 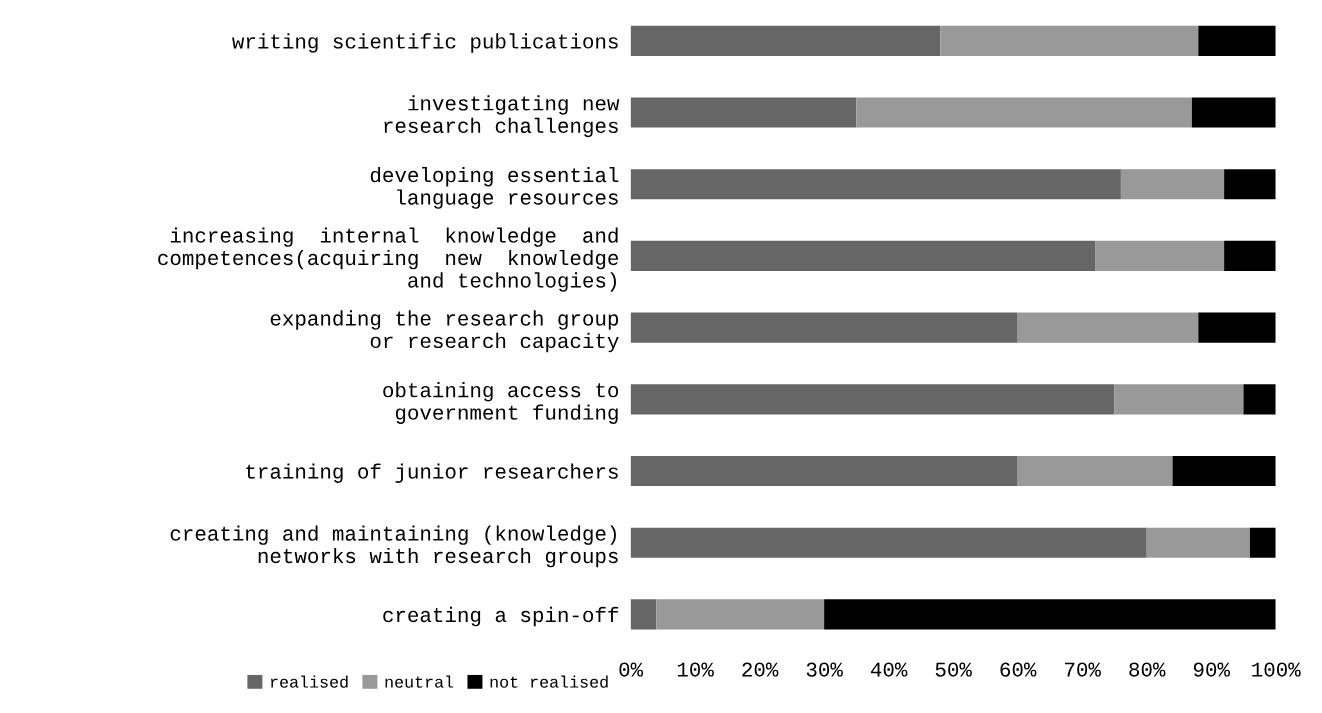 What do you see at coordinates (953, 669) in the screenshot?
I see `x-tick-label: 50%` at bounding box center [953, 669].